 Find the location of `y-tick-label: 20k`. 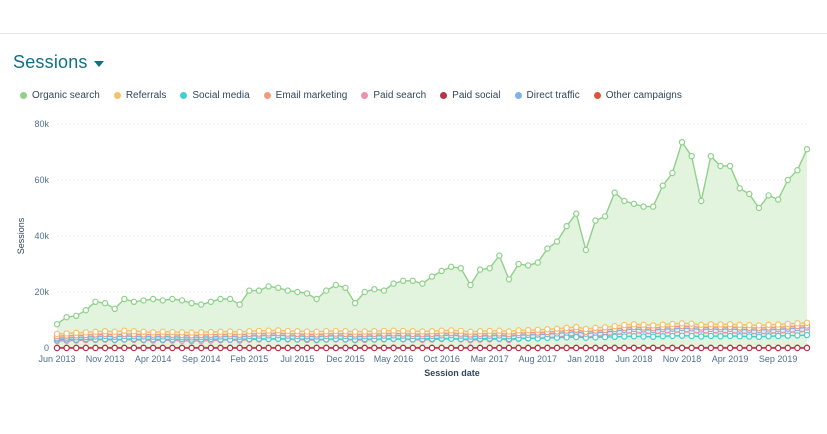

y-tick-label: 20k is located at coordinates (41, 292).